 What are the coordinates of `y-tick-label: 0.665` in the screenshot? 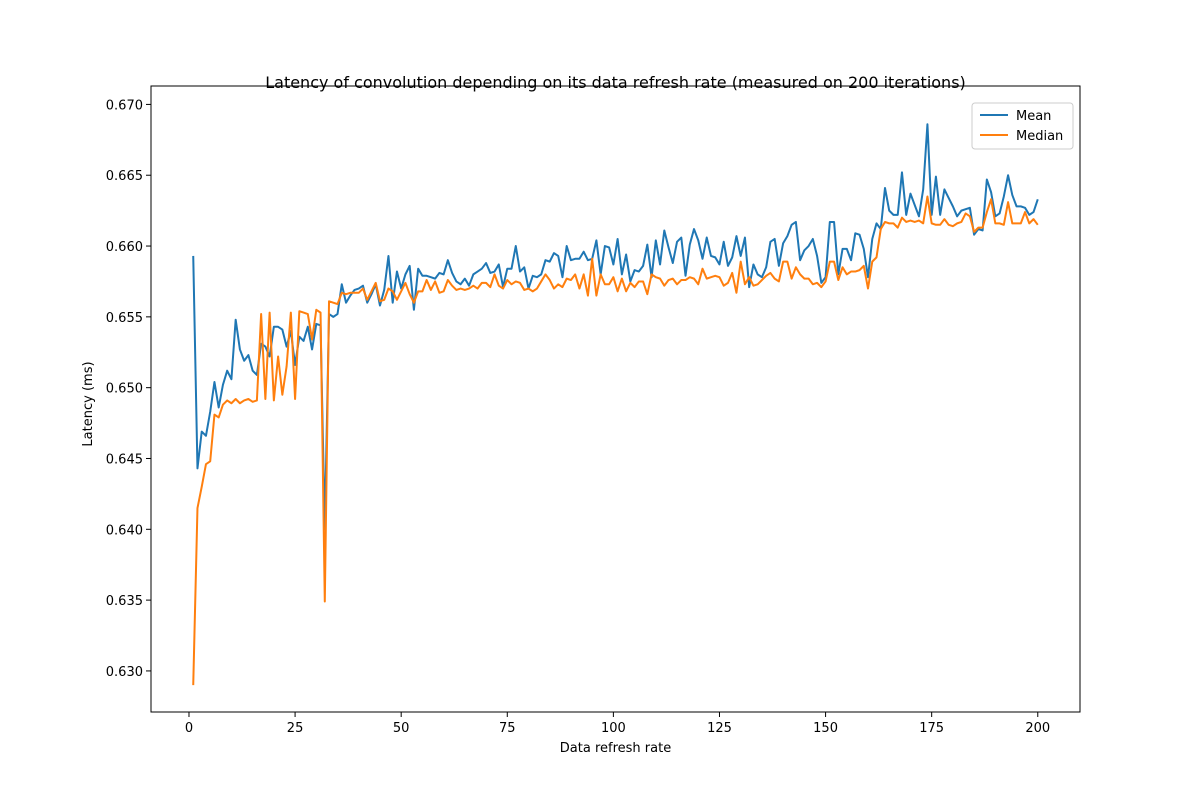 It's located at (124, 176).